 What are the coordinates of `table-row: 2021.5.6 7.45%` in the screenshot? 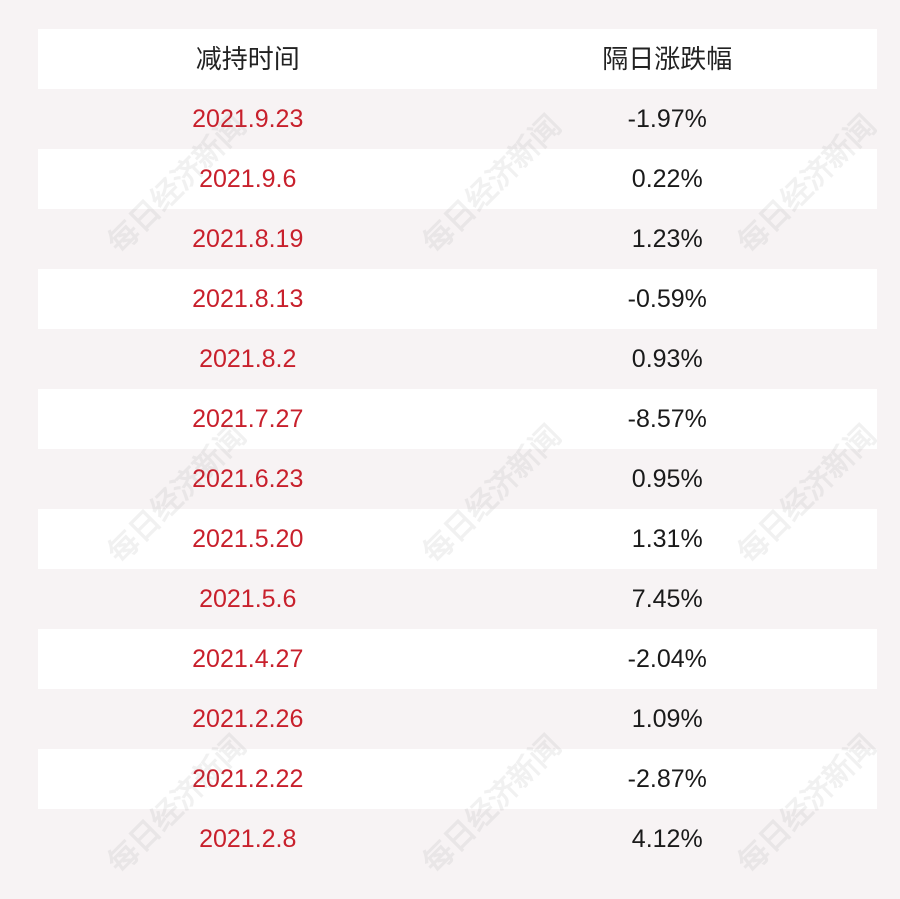 It's located at (457, 599).